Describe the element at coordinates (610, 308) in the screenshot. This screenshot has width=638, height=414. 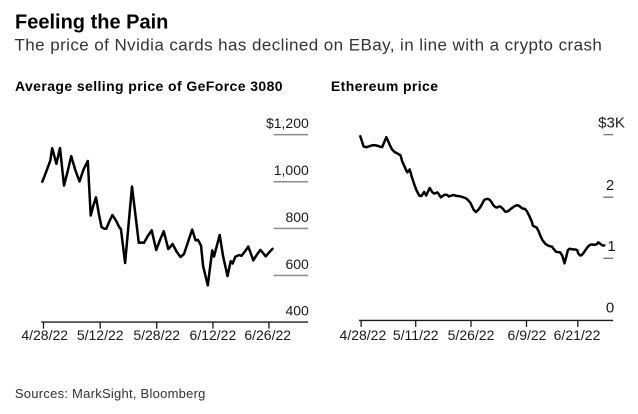
I see `svg-text: 0` at that location.